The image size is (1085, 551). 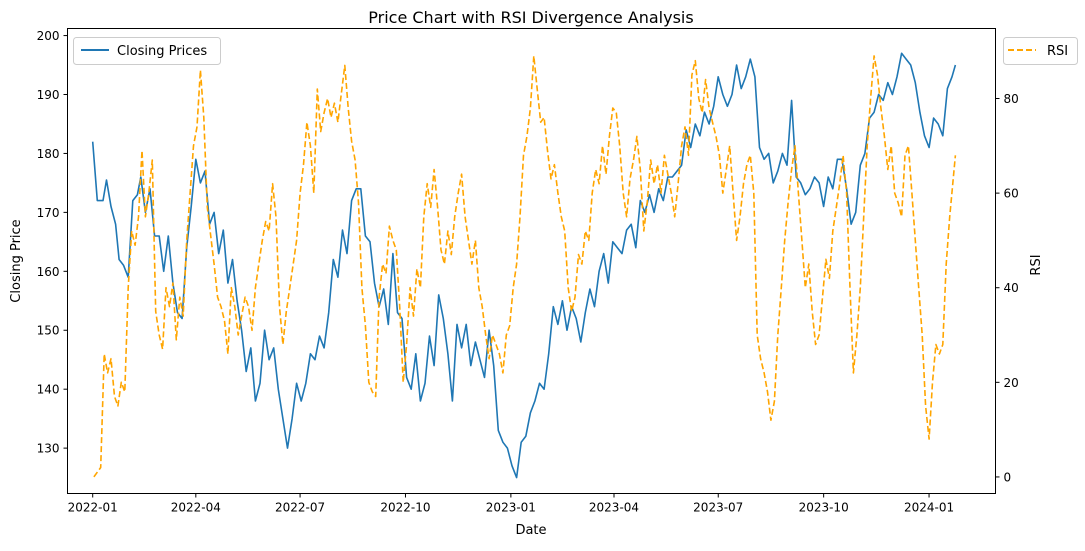 What do you see at coordinates (48, 390) in the screenshot?
I see `y-tick-label: 140` at bounding box center [48, 390].